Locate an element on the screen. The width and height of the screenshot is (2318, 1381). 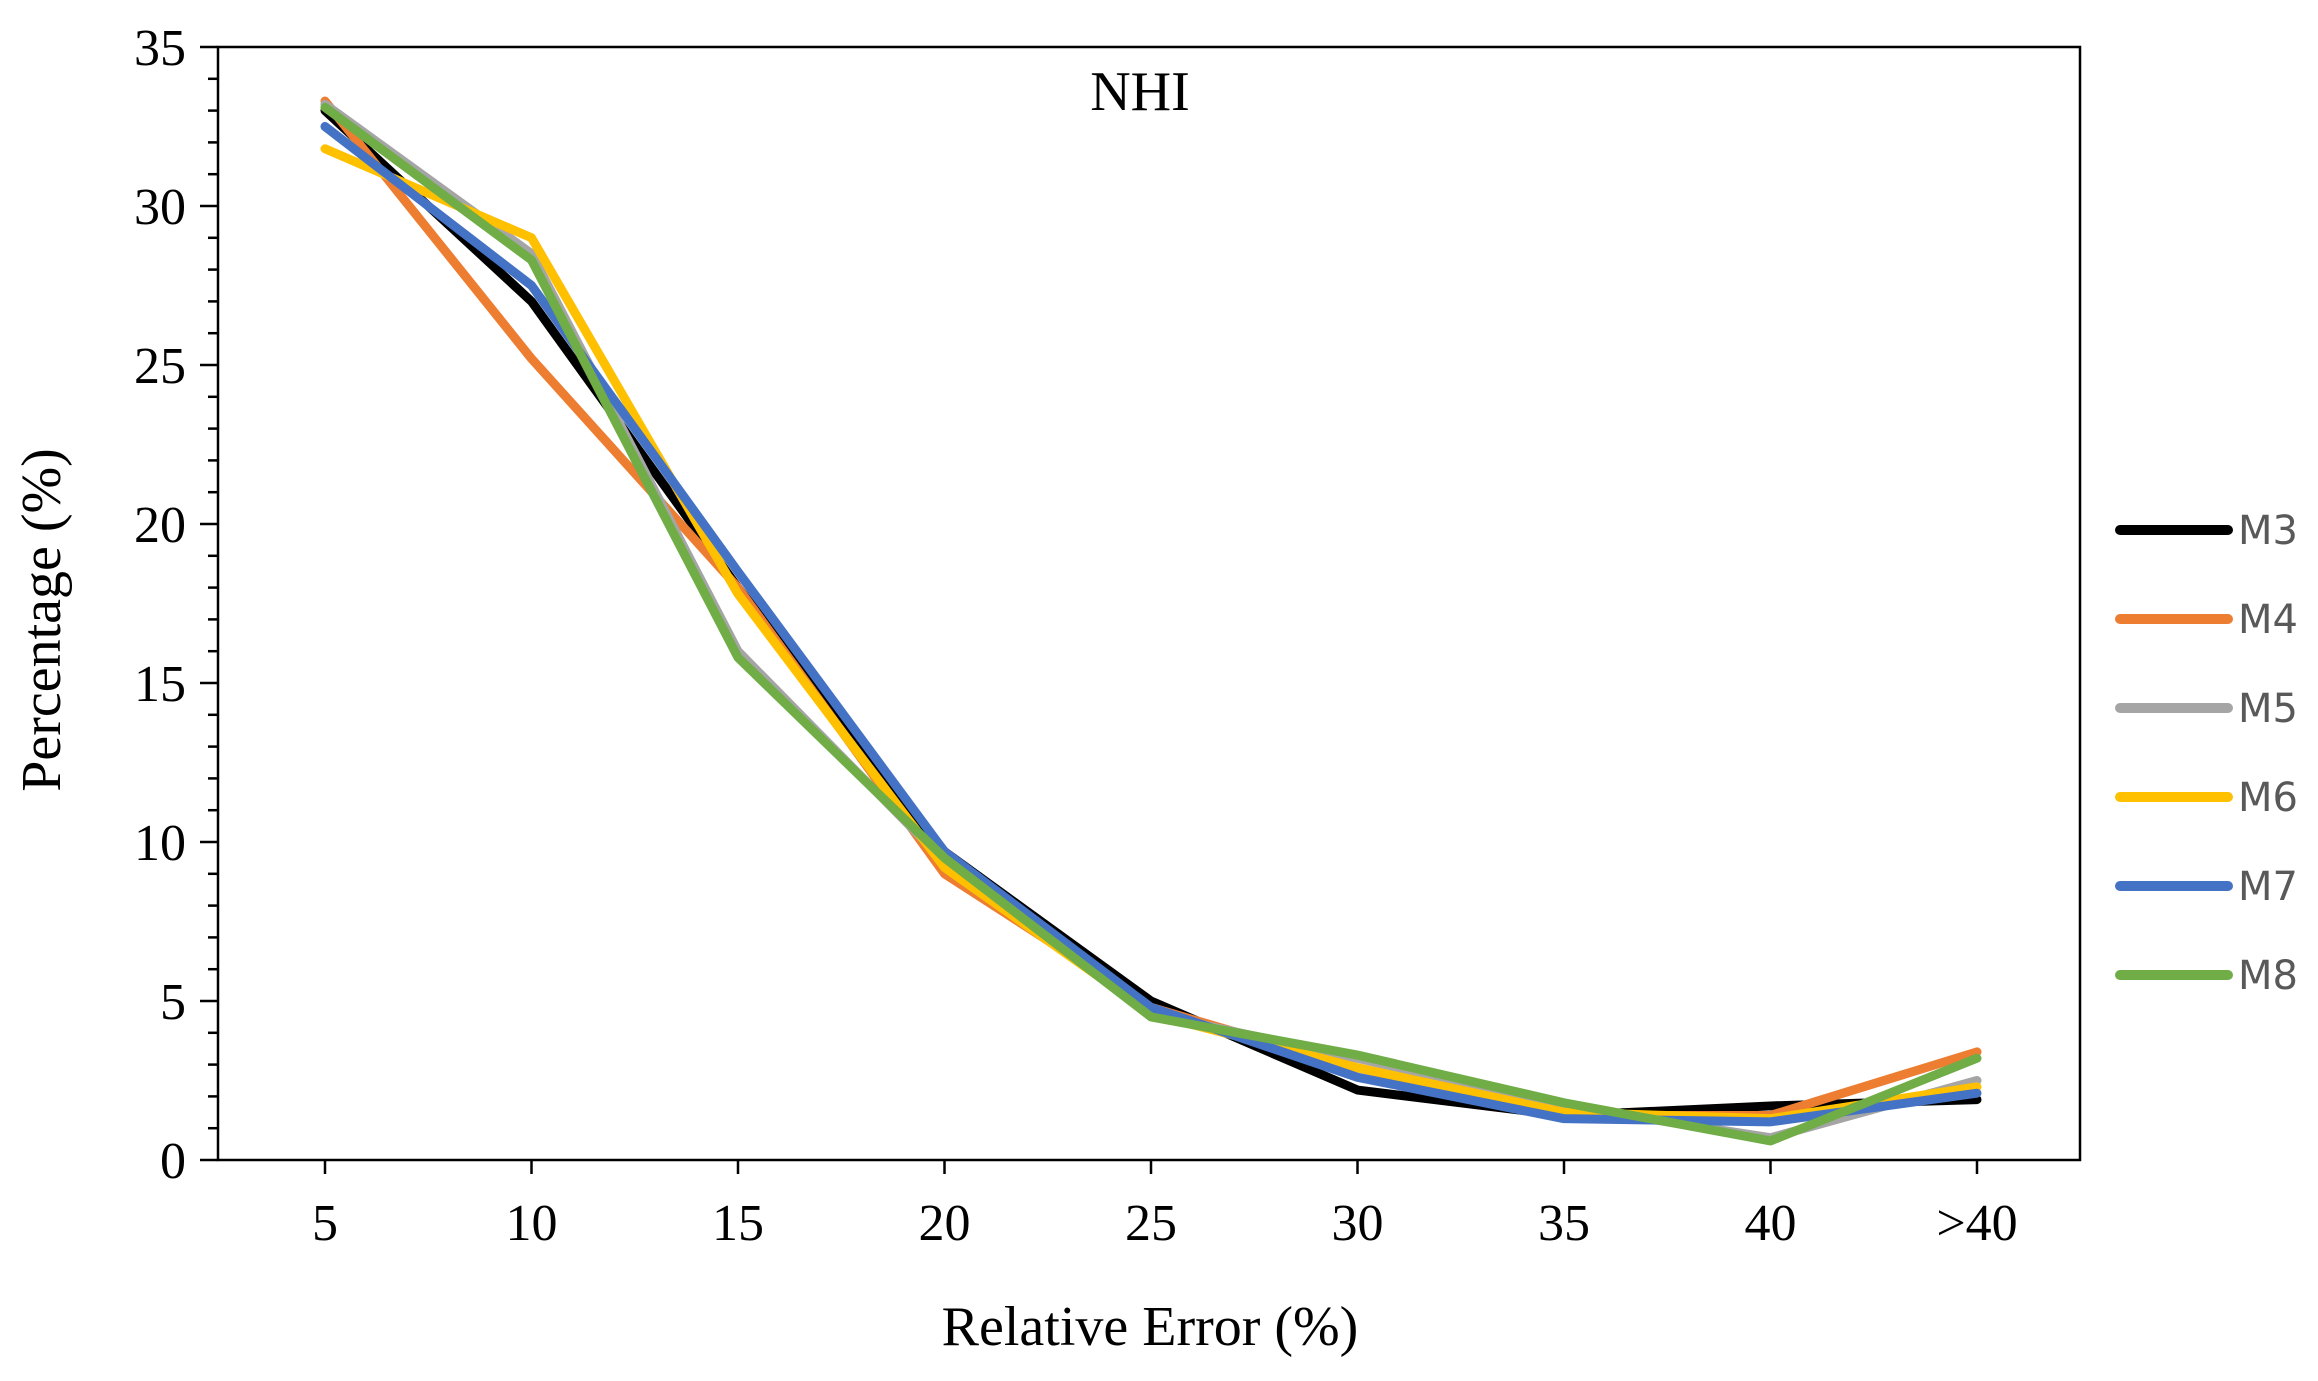
legend-label-m3: M3 is located at coordinates (2268, 531).